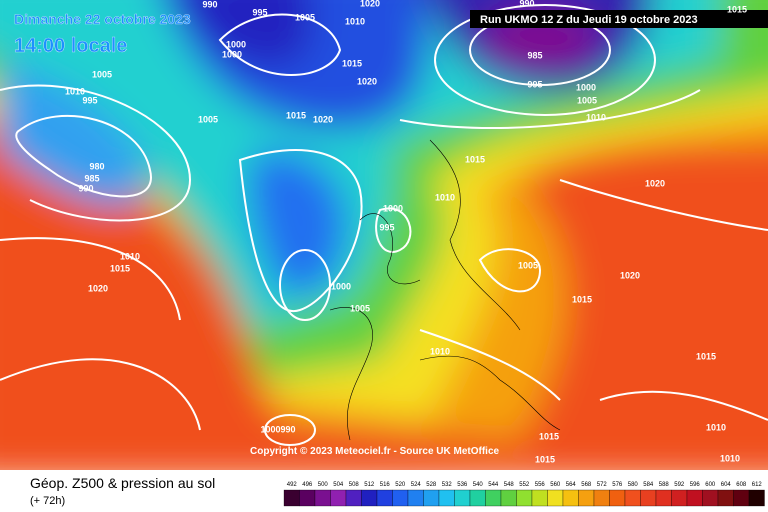 This screenshot has width=768, height=512. I want to click on scale-label: 588, so click(664, 485).